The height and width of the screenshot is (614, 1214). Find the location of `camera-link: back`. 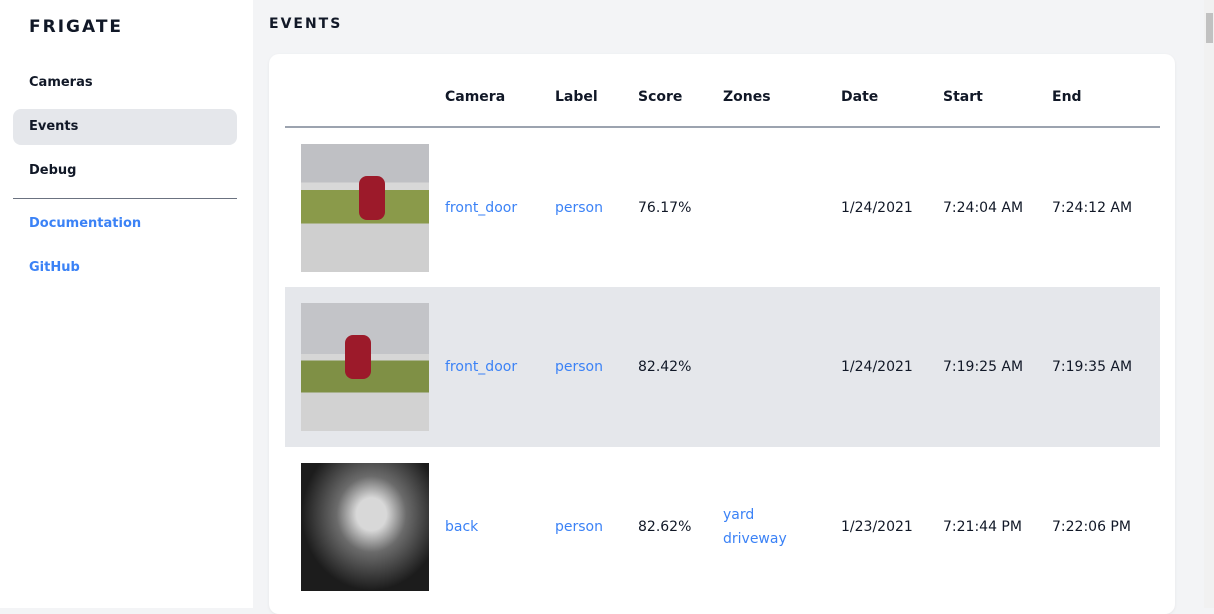

camera-link: back is located at coordinates (462, 527).